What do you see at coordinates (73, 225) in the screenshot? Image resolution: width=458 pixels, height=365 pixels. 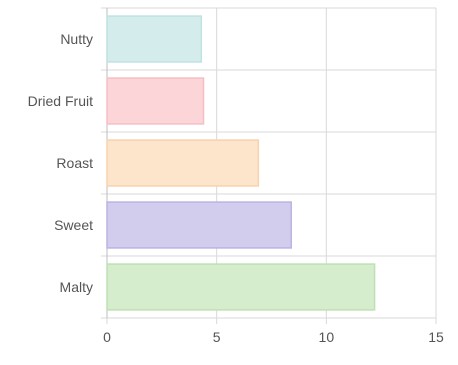 I see `category-label: Sweet` at bounding box center [73, 225].